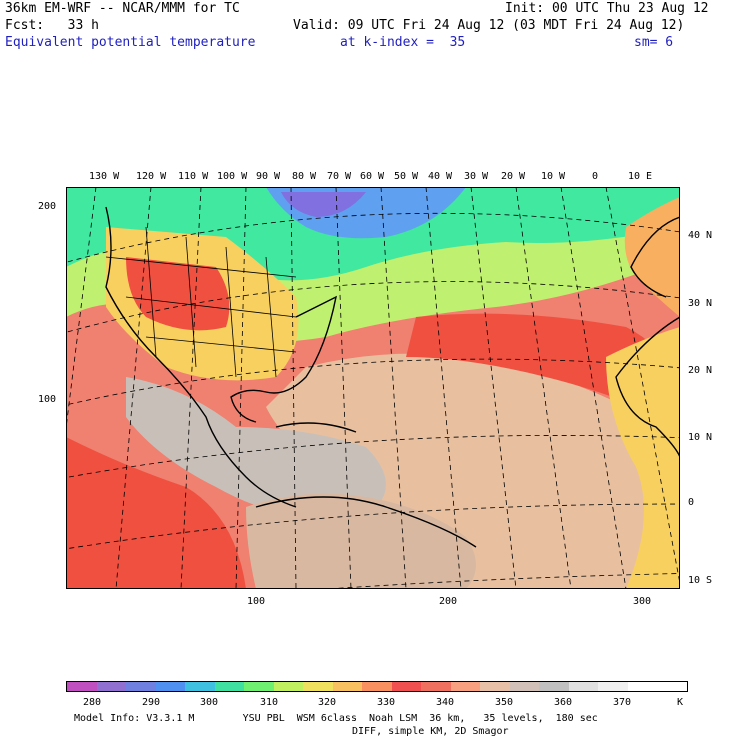  Describe the element at coordinates (47, 399) in the screenshot. I see `grid-y-label: 100` at that location.